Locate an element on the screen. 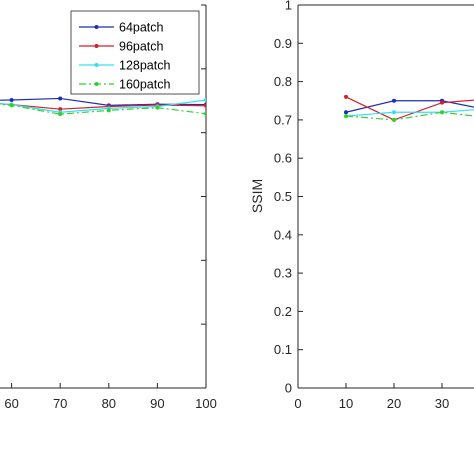 The width and height of the screenshot is (474, 474). right-y-tick-label: 0.4 is located at coordinates (283, 234).